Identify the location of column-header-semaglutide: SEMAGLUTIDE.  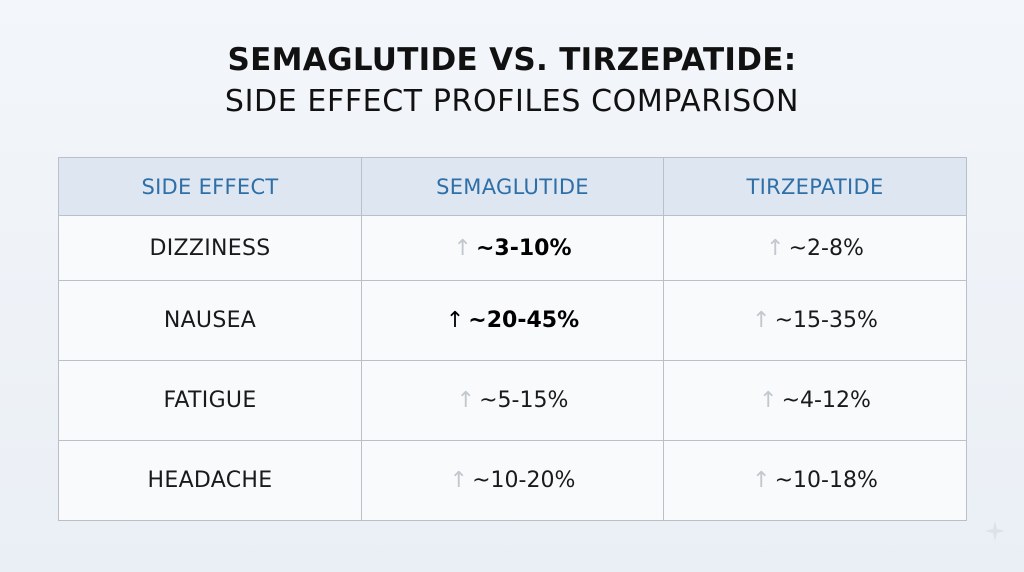
(512, 186).